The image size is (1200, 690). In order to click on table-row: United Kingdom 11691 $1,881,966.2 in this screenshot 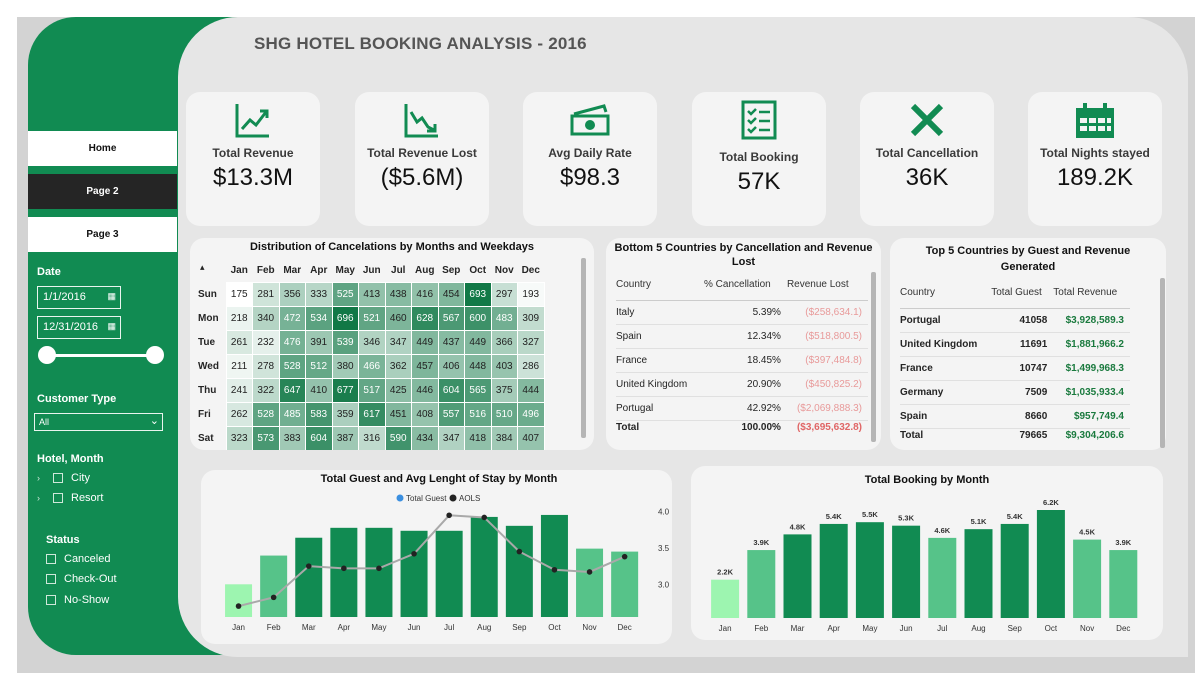, I will do `click(1015, 344)`.